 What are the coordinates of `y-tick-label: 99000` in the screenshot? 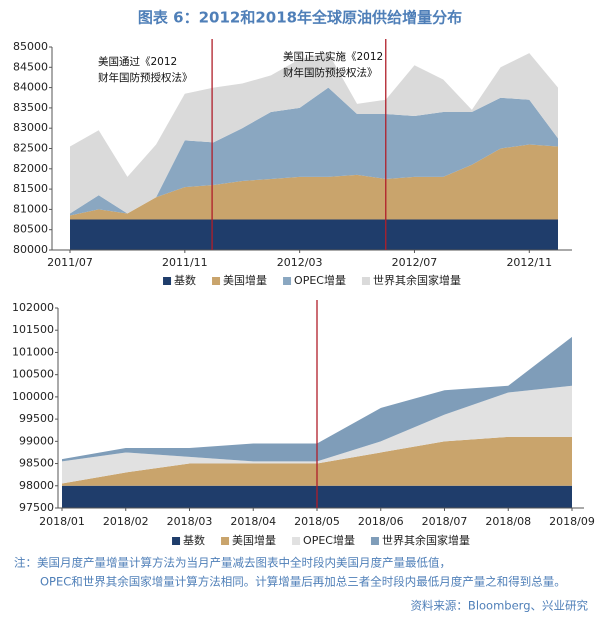 It's located at (36, 440).